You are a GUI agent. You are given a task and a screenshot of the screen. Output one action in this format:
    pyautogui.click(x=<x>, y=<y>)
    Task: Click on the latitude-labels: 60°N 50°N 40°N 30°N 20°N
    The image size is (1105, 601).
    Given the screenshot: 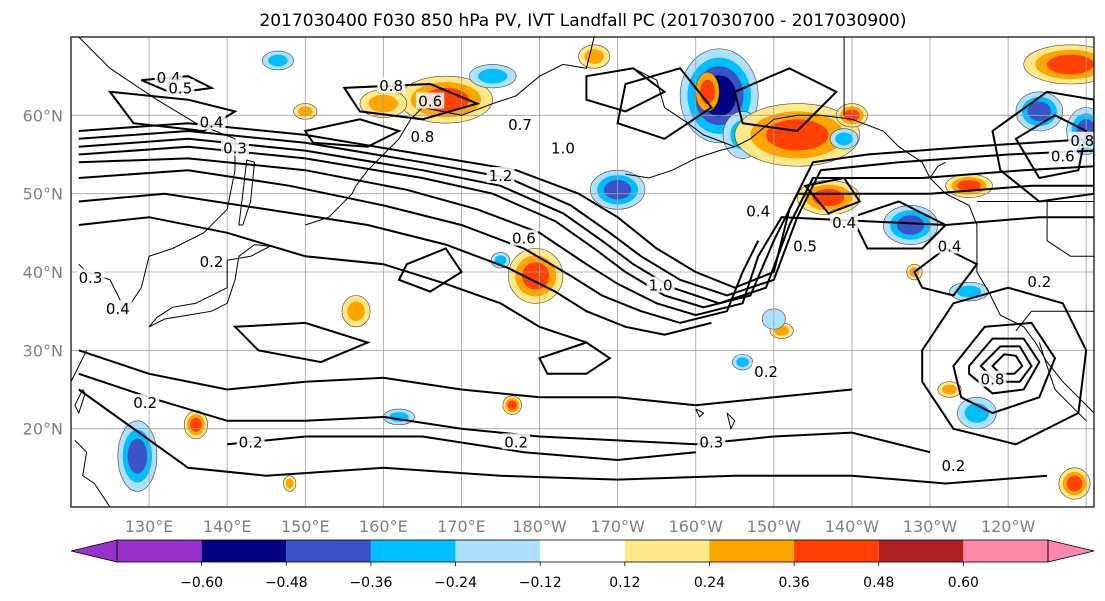 What is the action you would take?
    pyautogui.click(x=43, y=272)
    